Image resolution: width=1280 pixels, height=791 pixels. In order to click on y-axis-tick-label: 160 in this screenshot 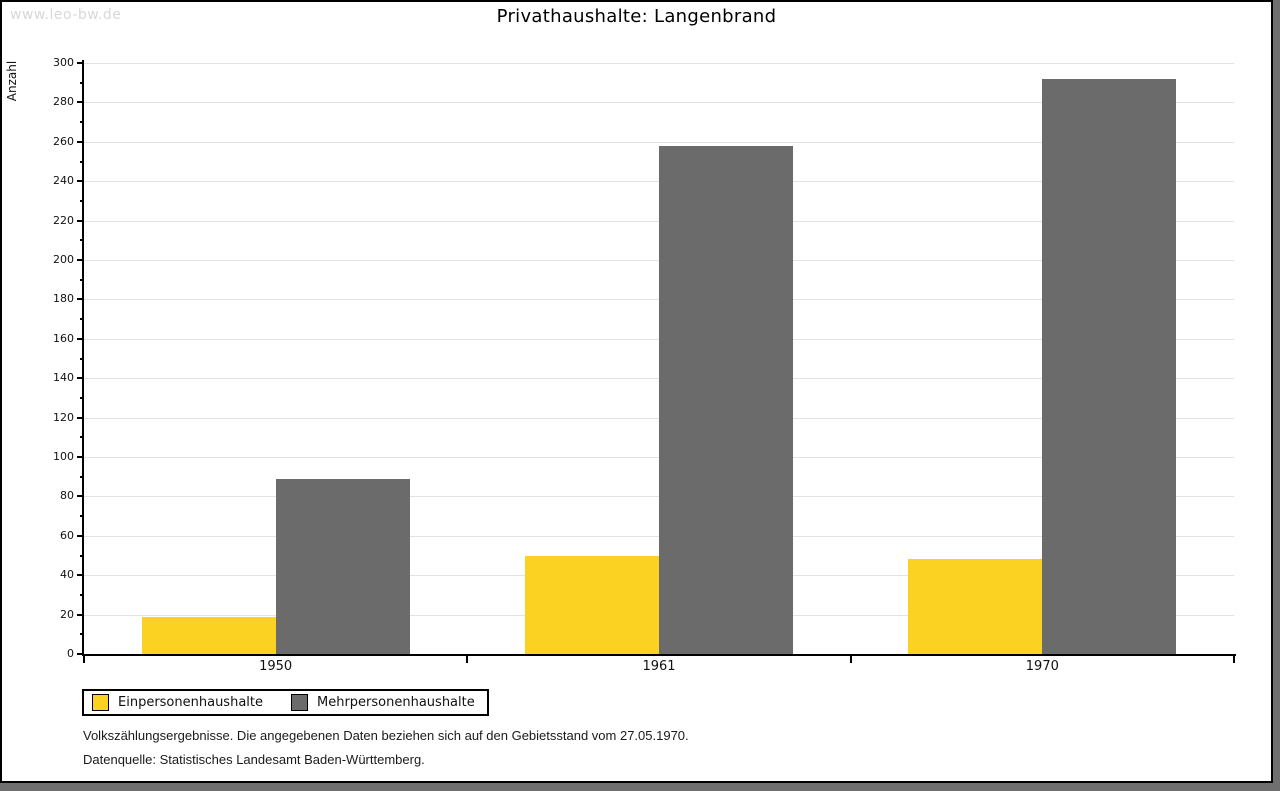, I will do `click(63, 338)`.